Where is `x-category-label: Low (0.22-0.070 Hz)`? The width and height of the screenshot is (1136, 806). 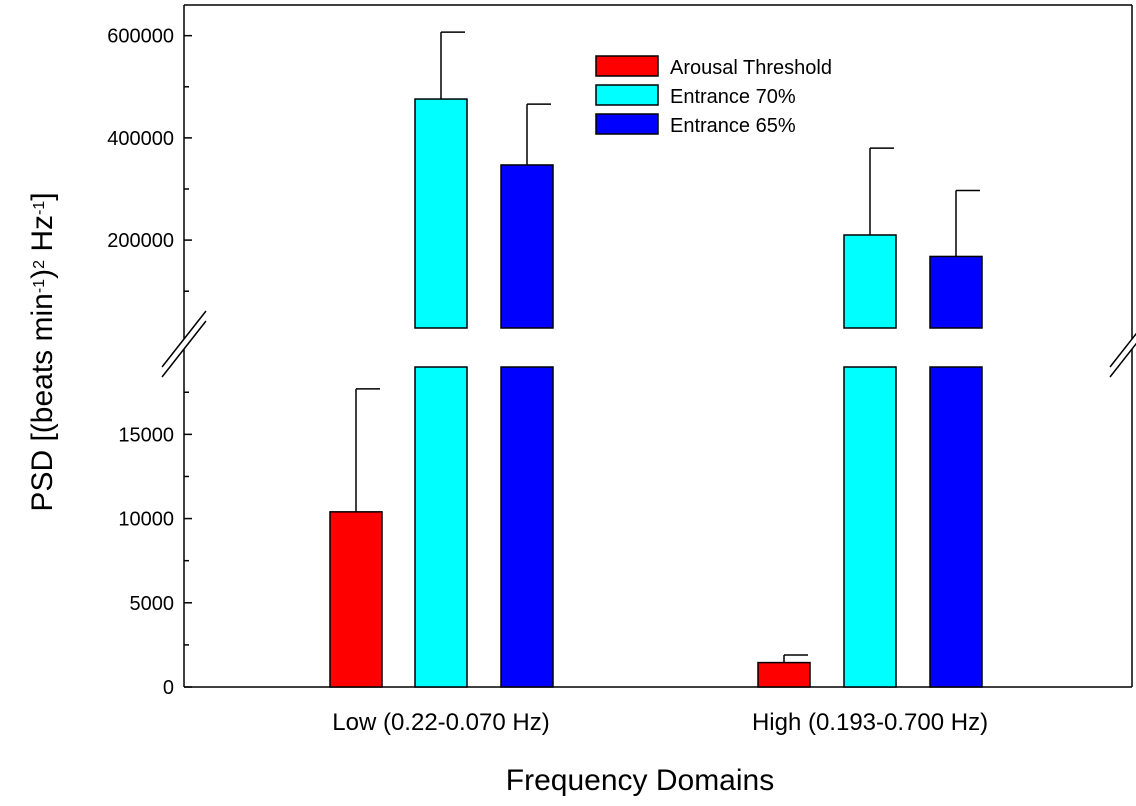 x-category-label: Low (0.22-0.070 Hz) is located at coordinates (440, 722).